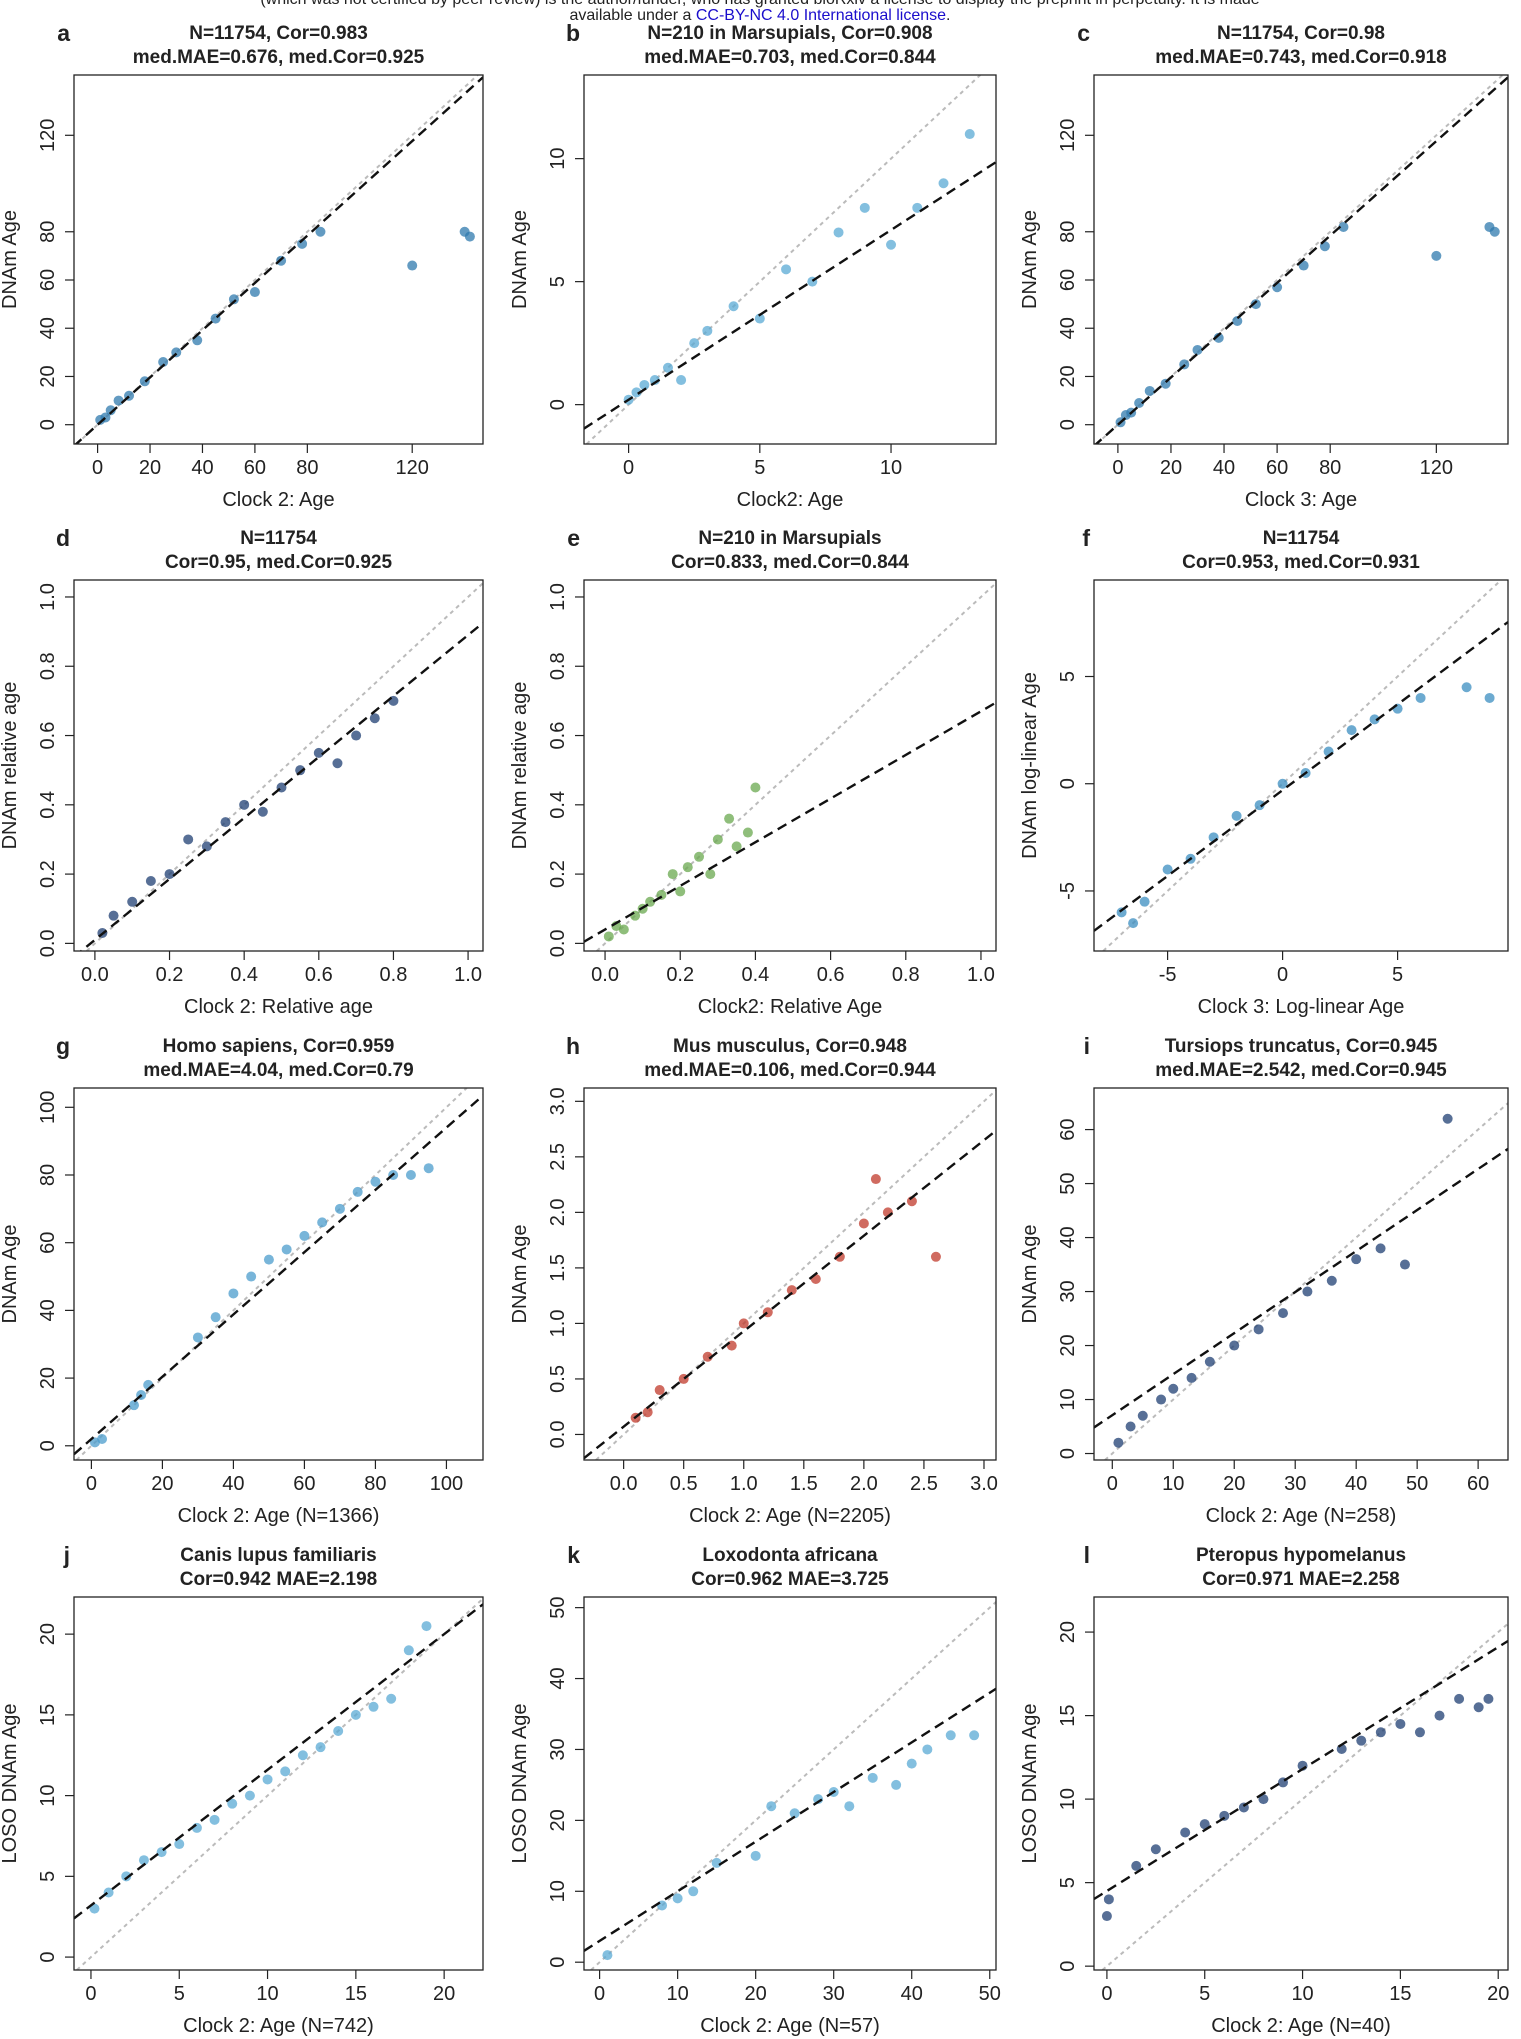 The image size is (1521, 2039). What do you see at coordinates (821, 15) in the screenshot?
I see `license-link: CC-BY-NC 4.0 International license` at bounding box center [821, 15].